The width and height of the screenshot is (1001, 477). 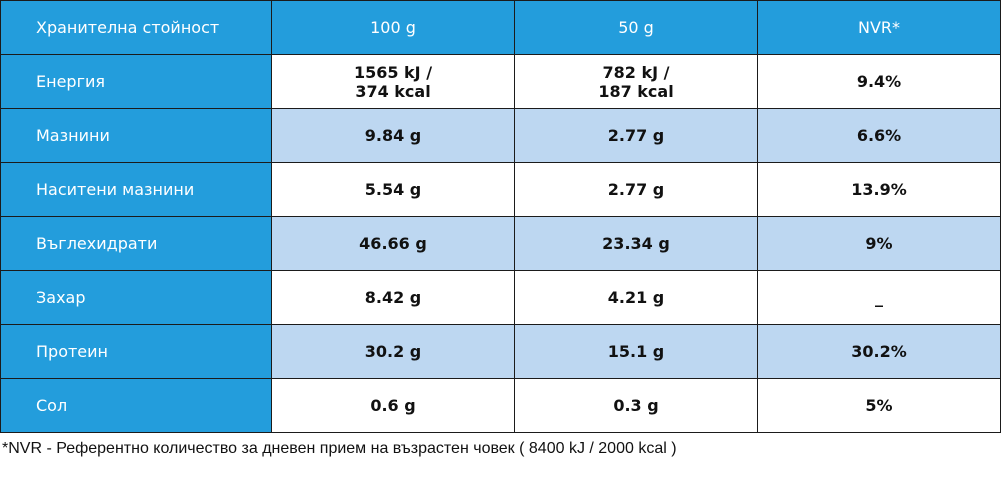 What do you see at coordinates (636, 72) in the screenshot?
I see `cell-50g-kj: 782 kJ /` at bounding box center [636, 72].